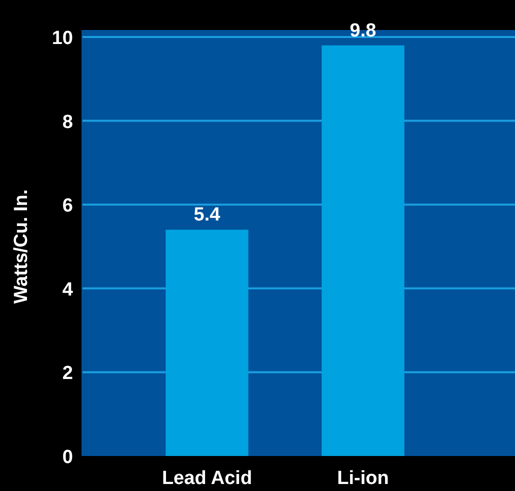 The image size is (515, 491). What do you see at coordinates (207, 215) in the screenshot?
I see `data-label: 5.4` at bounding box center [207, 215].